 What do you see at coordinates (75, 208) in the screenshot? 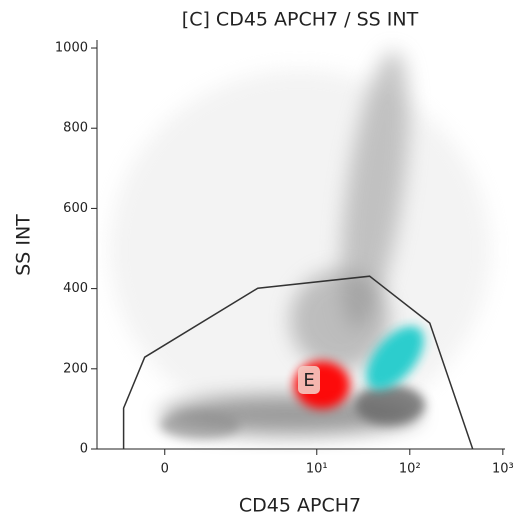
I see `y-tick-label: 600` at bounding box center [75, 208].